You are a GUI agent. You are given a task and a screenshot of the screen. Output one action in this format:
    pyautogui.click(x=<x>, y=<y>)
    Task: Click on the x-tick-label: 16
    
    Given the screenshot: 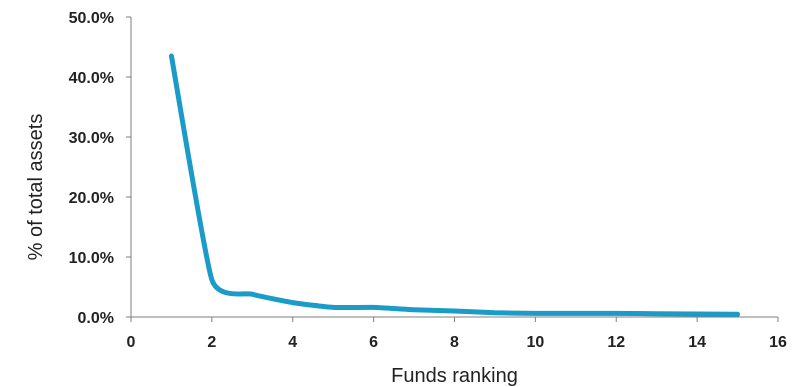 What is the action you would take?
    pyautogui.click(x=778, y=342)
    